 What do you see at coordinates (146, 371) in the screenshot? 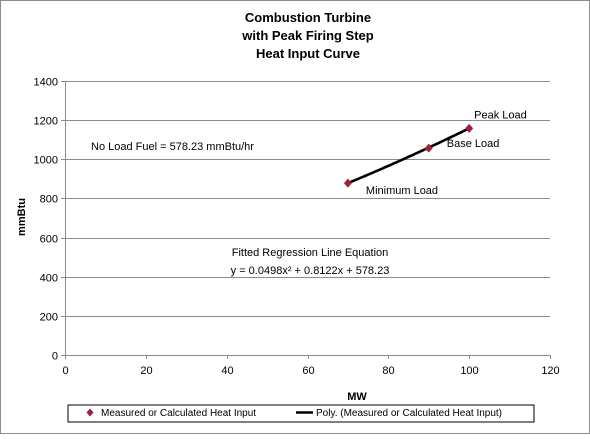
I see `x-tick-label: 20` at bounding box center [146, 371].